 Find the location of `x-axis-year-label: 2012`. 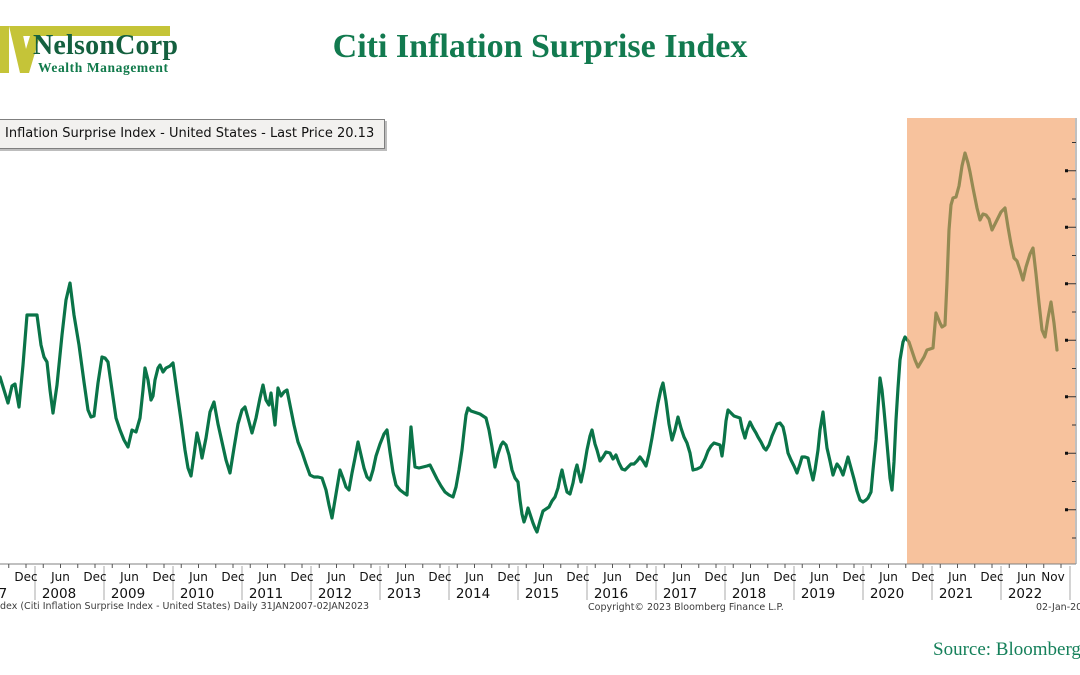

x-axis-year-label: 2012 is located at coordinates (335, 594).